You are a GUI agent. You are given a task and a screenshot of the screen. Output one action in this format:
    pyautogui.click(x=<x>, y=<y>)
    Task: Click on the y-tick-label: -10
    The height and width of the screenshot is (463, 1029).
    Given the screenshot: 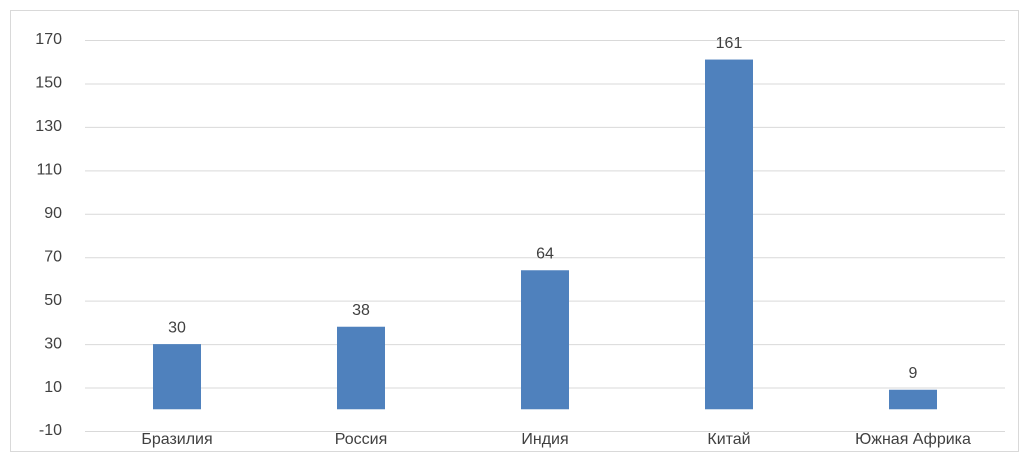 What is the action you would take?
    pyautogui.click(x=50, y=430)
    